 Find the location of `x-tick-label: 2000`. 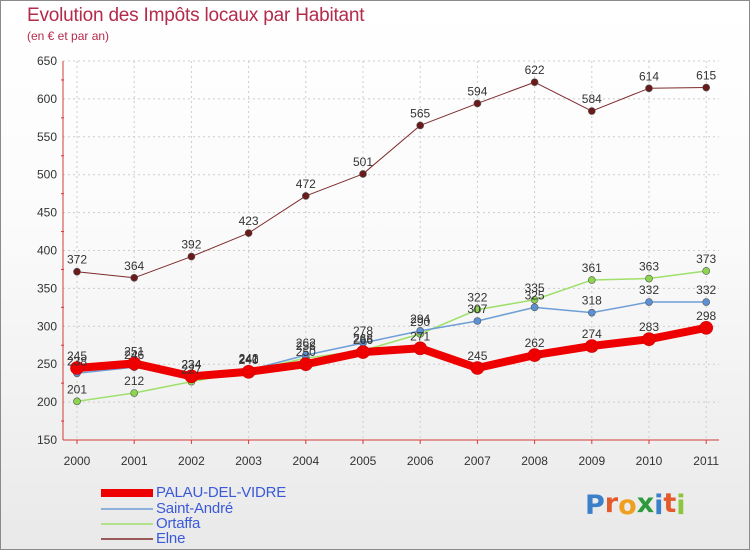

x-tick-label: 2000 is located at coordinates (77, 461).